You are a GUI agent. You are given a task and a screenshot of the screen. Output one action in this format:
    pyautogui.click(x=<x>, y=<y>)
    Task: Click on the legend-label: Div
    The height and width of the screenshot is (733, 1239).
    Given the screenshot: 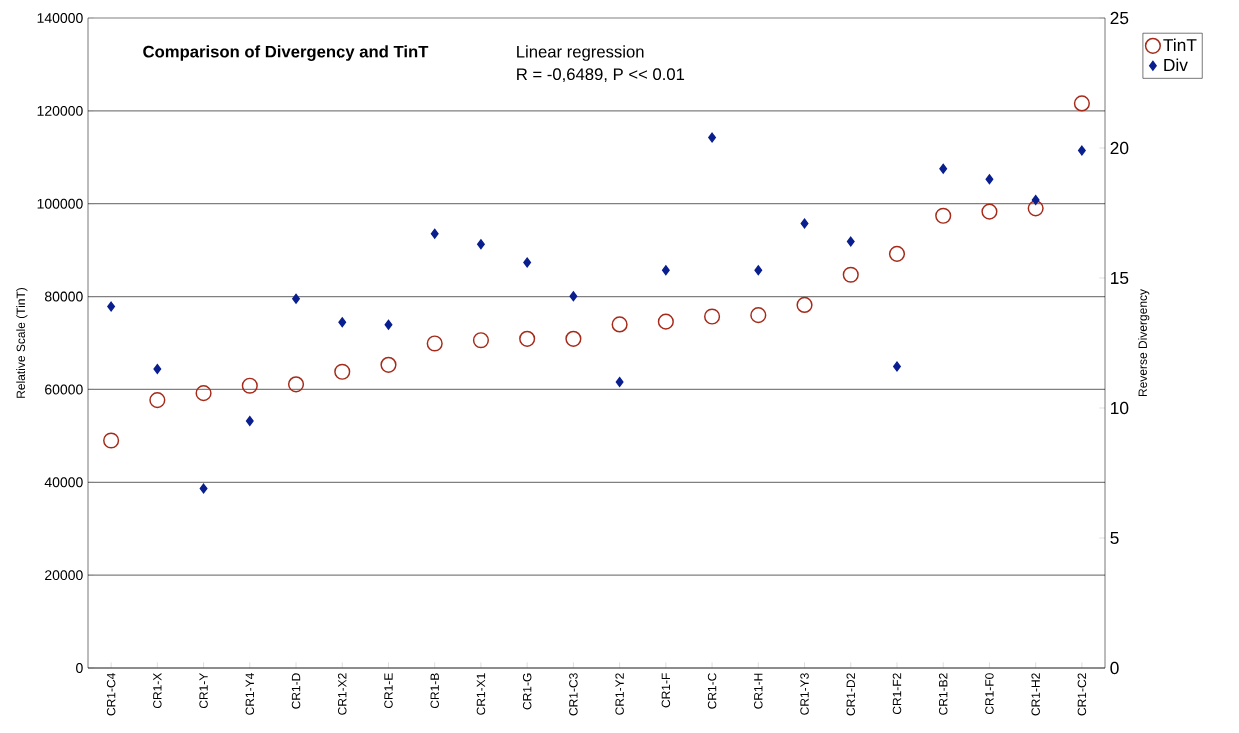 What is the action you would take?
    pyautogui.click(x=1176, y=64)
    